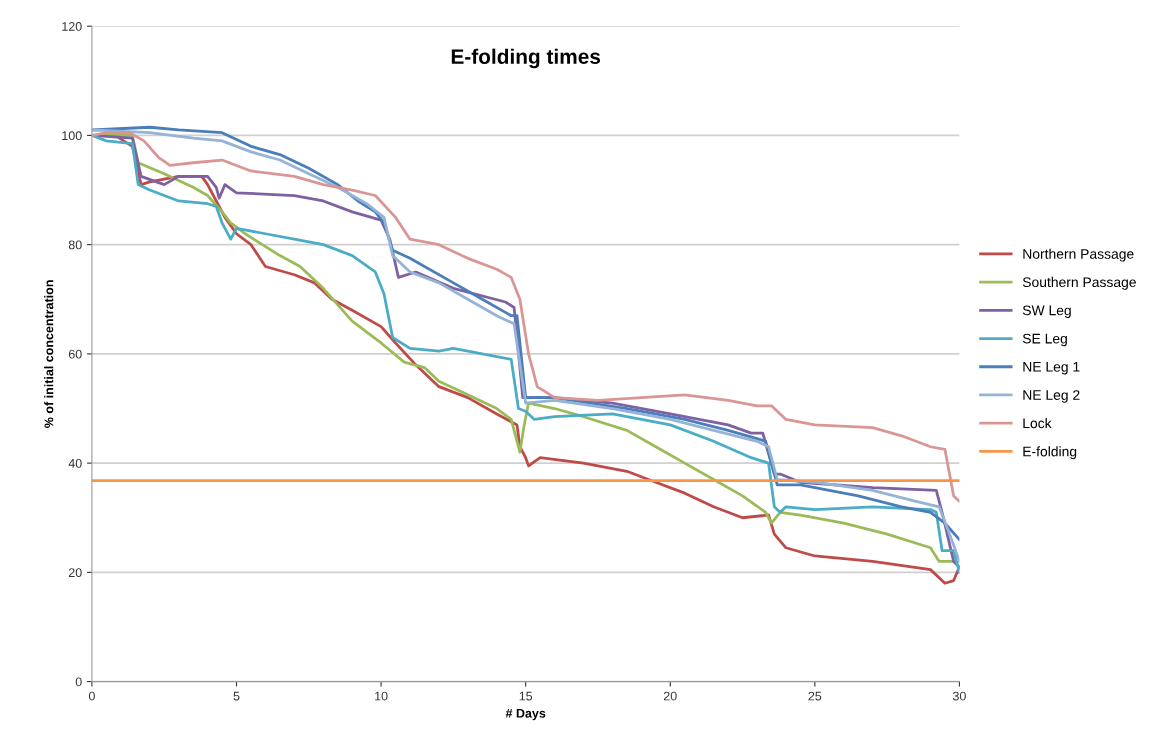 The width and height of the screenshot is (1149, 749). Describe the element at coordinates (75, 573) in the screenshot. I see `y-tick-label: 20` at that location.